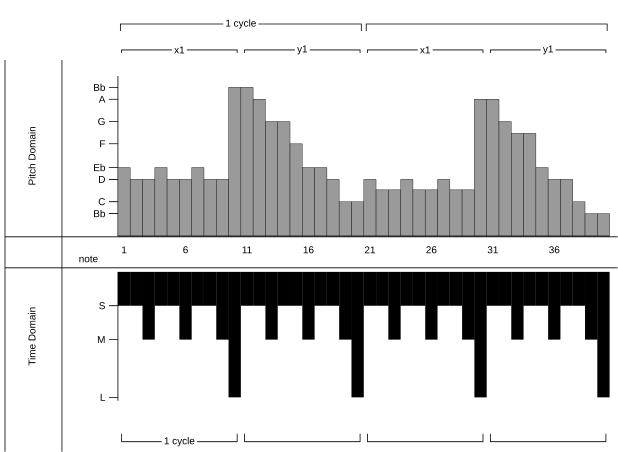  What do you see at coordinates (101, 339) in the screenshot?
I see `text: M` at bounding box center [101, 339].